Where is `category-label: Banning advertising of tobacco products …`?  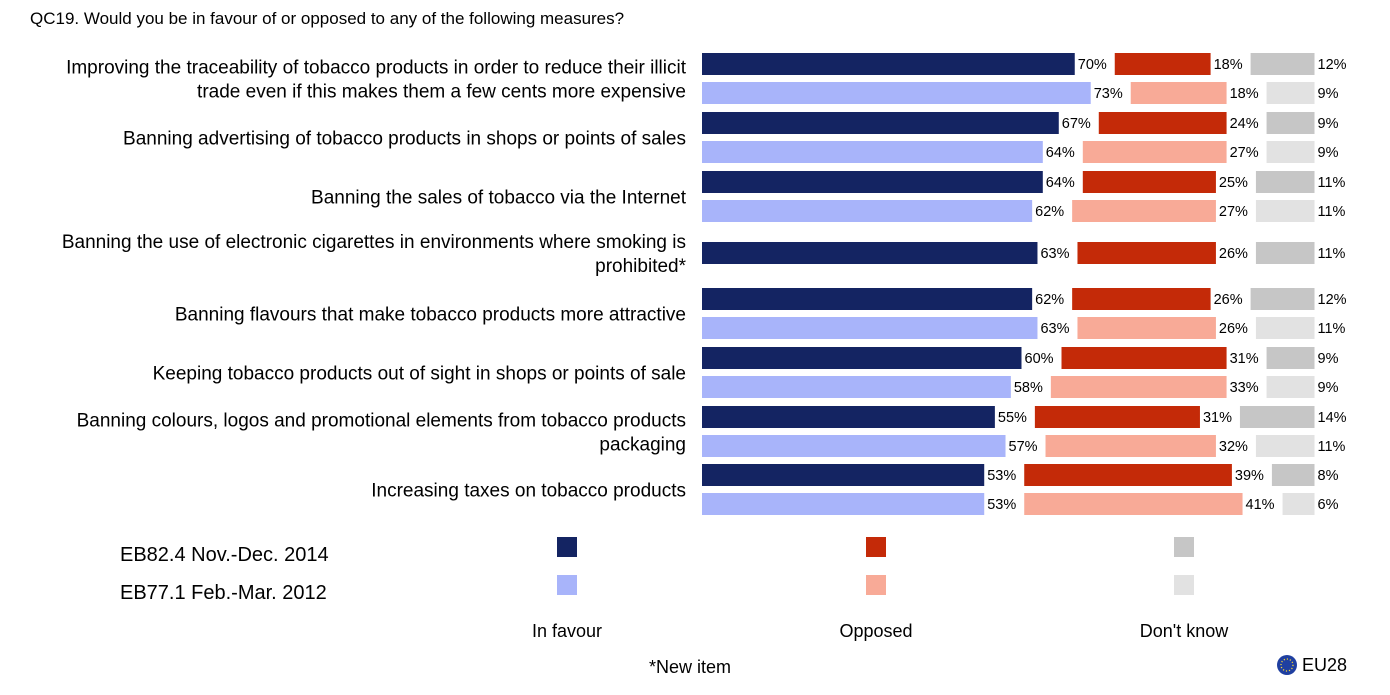 category-label: Banning advertising of tobacco products … is located at coordinates (404, 139).